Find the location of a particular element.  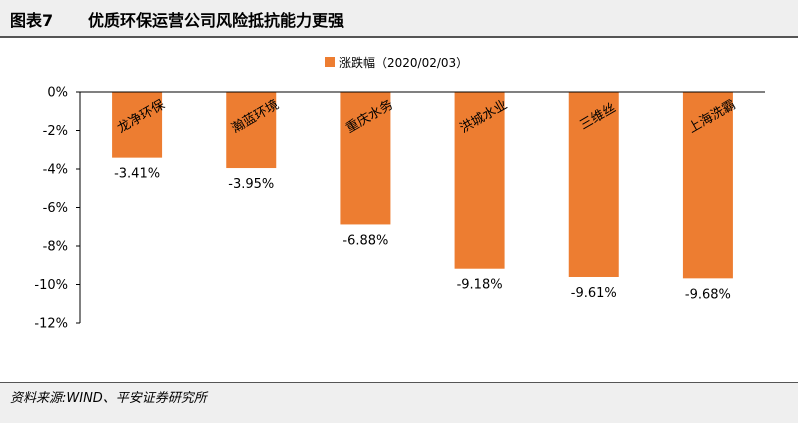

figure-header: 图表7 优质环保运营公司风险抵抗能力更强 is located at coordinates (399, 19).